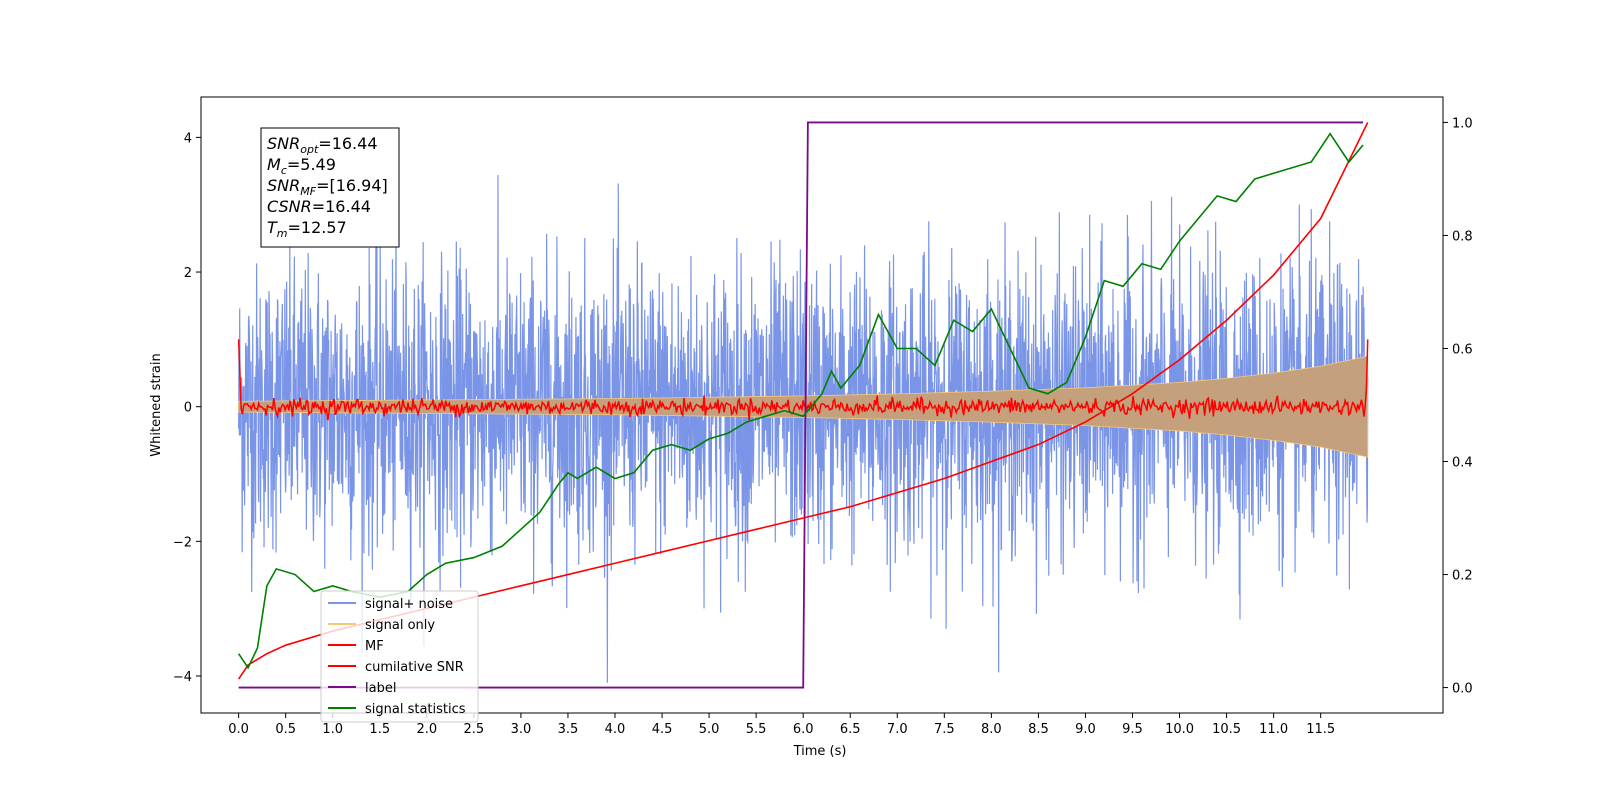 Image resolution: width=1600 pixels, height=800 pixels. What do you see at coordinates (332, 729) in the screenshot?
I see `x-tick-label: 1.0` at bounding box center [332, 729].